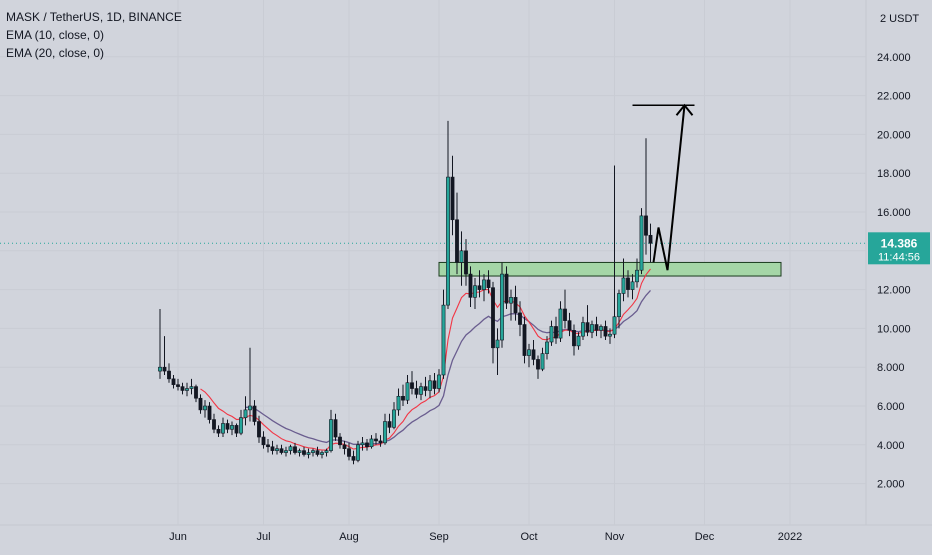  I want to click on time-tick-label: Oct, so click(528, 537).